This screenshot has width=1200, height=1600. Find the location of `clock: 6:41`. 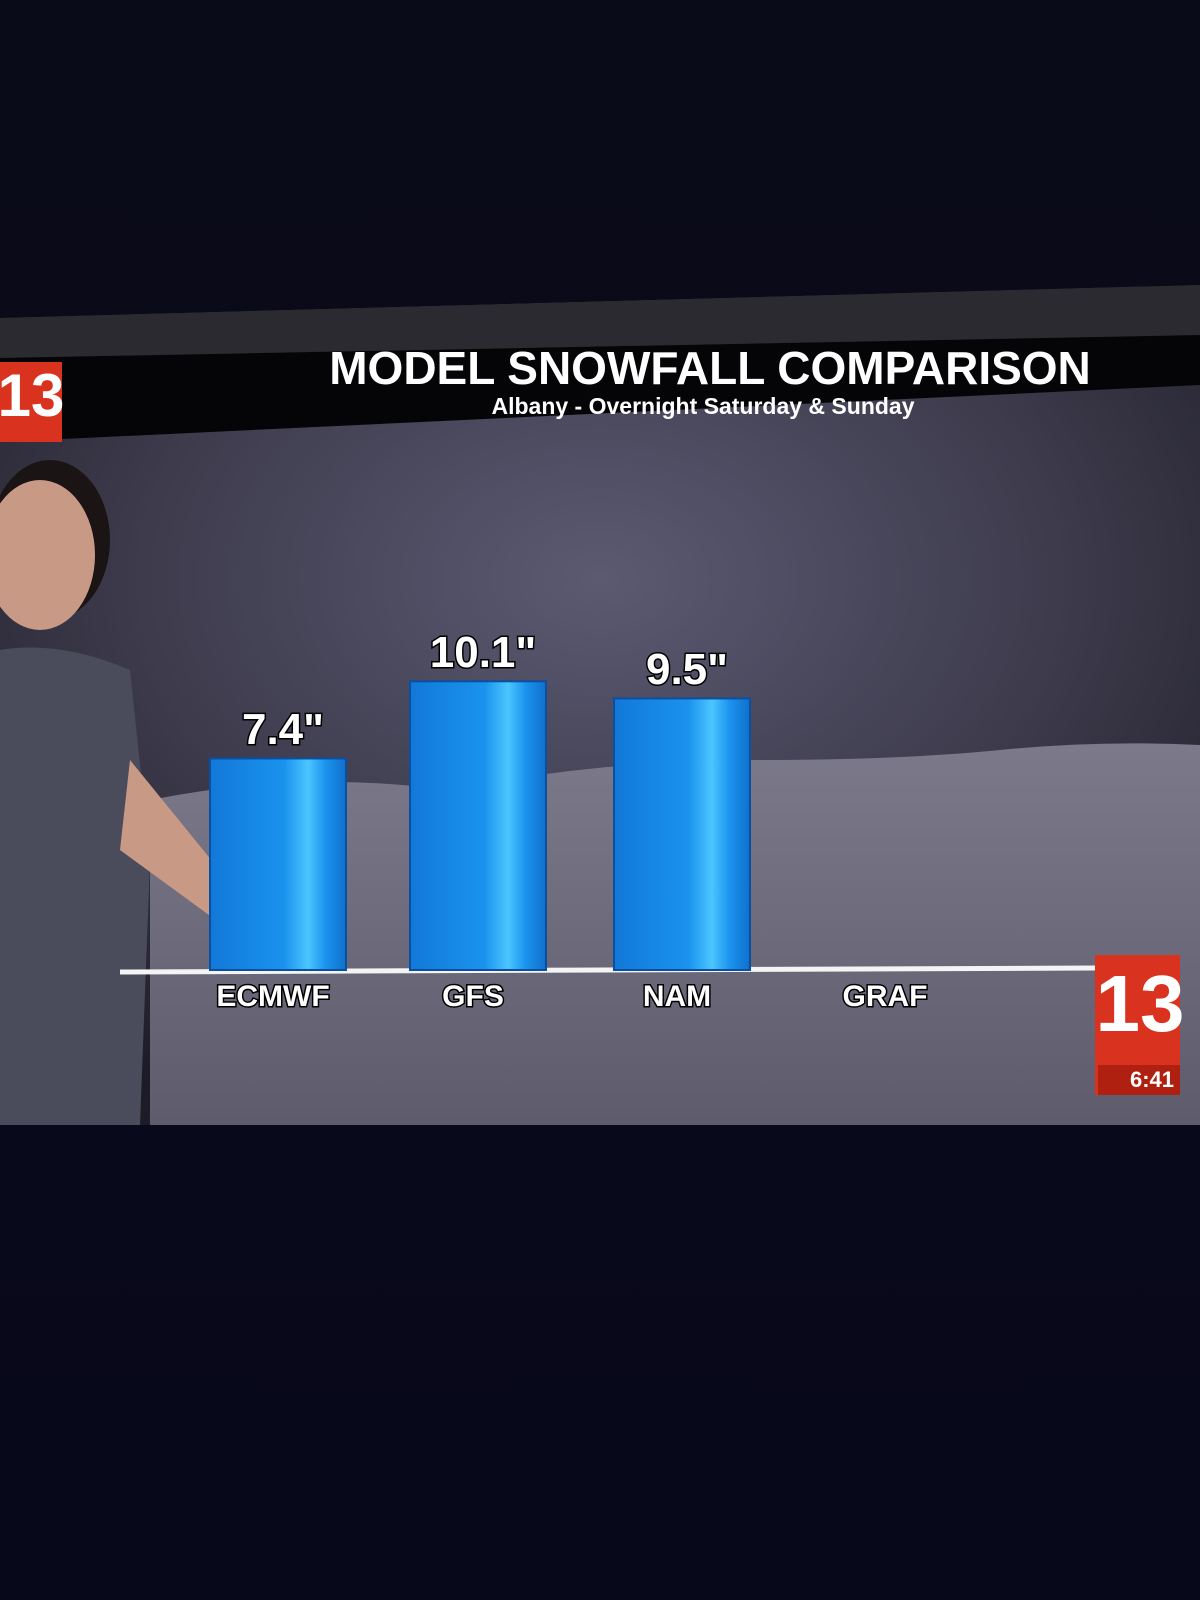

clock: 6:41 is located at coordinates (1152, 1079).